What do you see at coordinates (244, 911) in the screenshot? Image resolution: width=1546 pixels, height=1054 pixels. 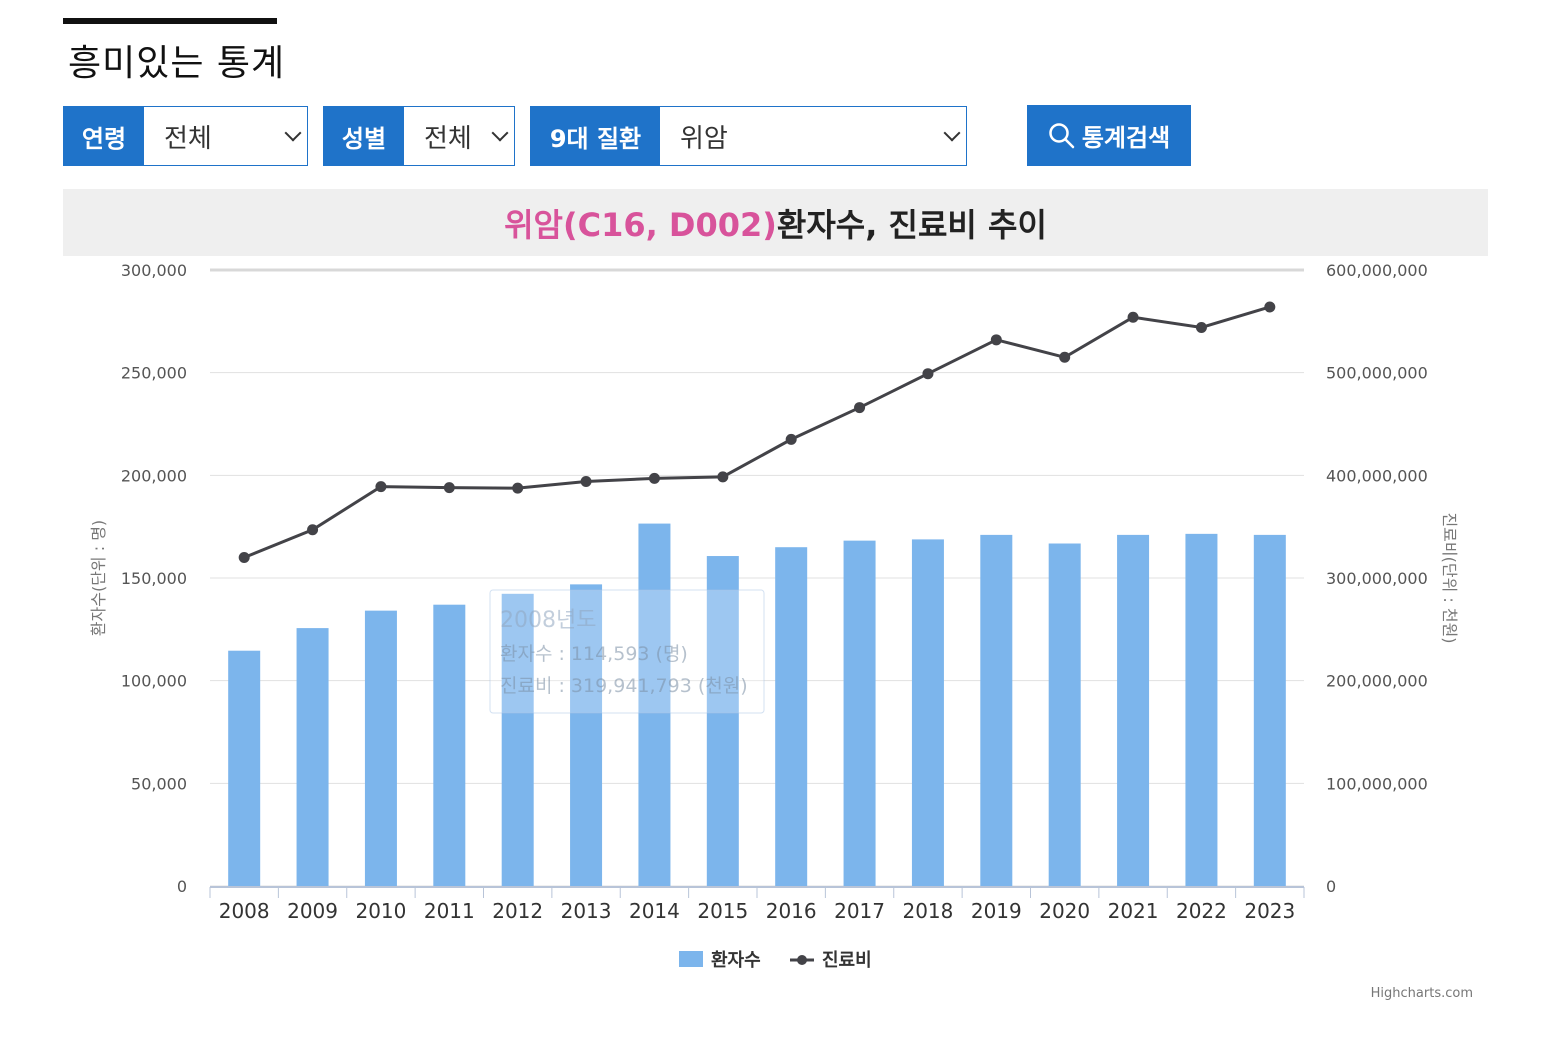 I see `x-tick-label: 2008` at bounding box center [244, 911].